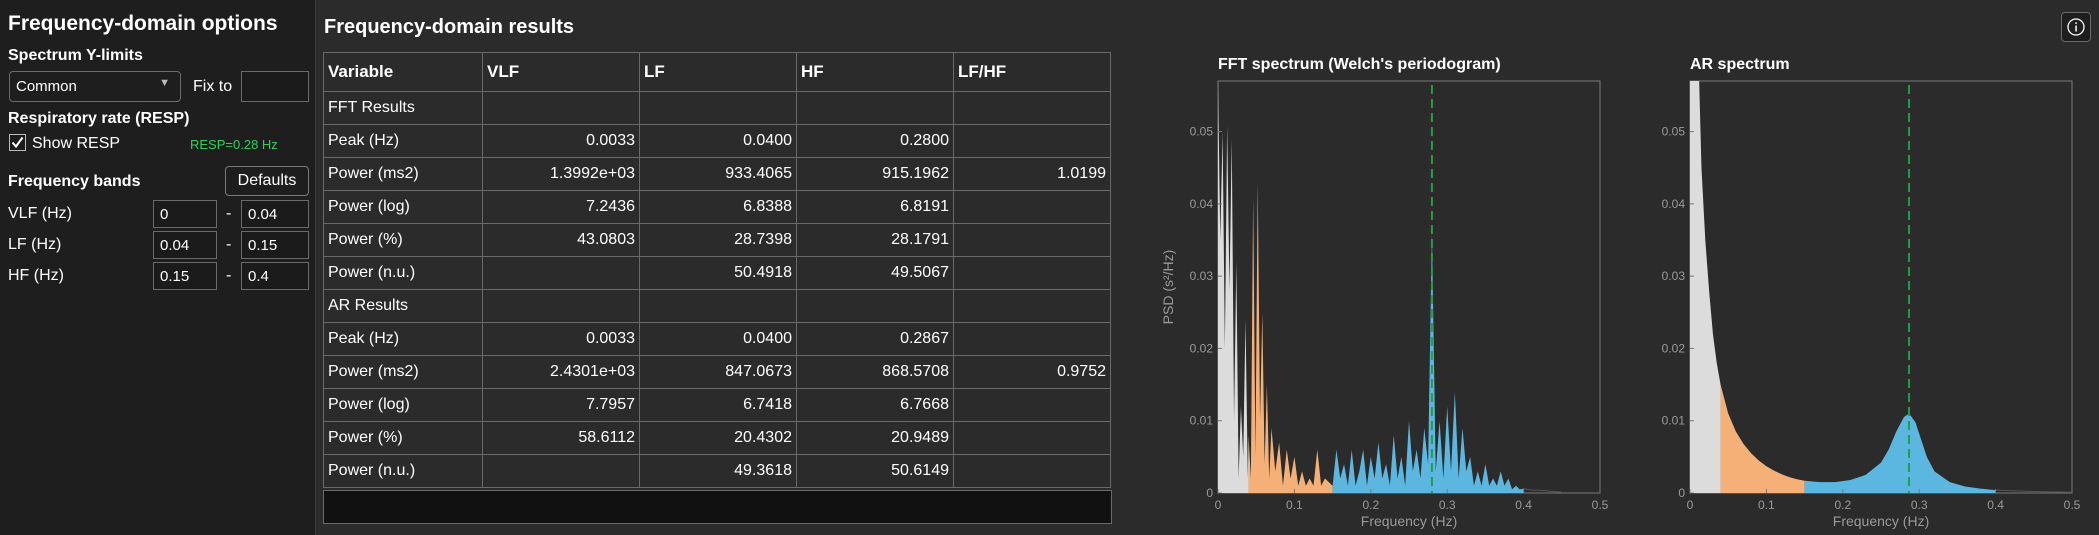 This screenshot has width=2099, height=535. What do you see at coordinates (36, 275) in the screenshot?
I see `band-label: HF (Hz)` at bounding box center [36, 275].